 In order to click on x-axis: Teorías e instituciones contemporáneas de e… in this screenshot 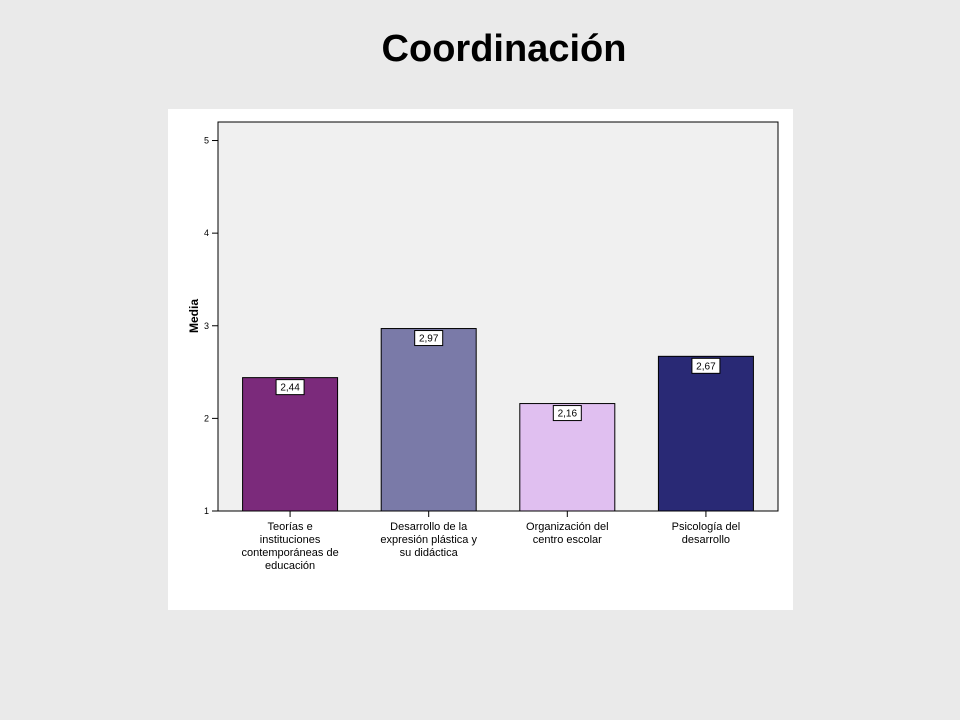, I will do `click(490, 541)`.